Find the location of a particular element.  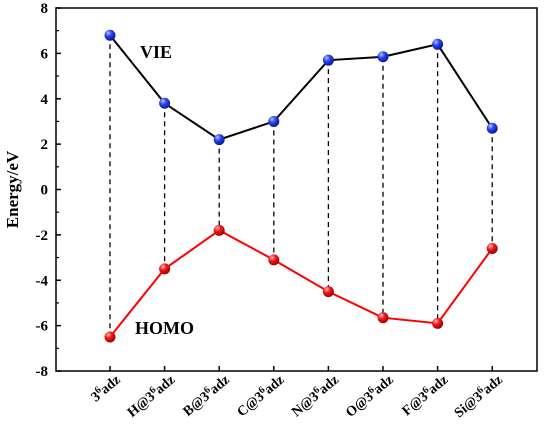

x-tick-label: F@36adz is located at coordinates (424, 395).